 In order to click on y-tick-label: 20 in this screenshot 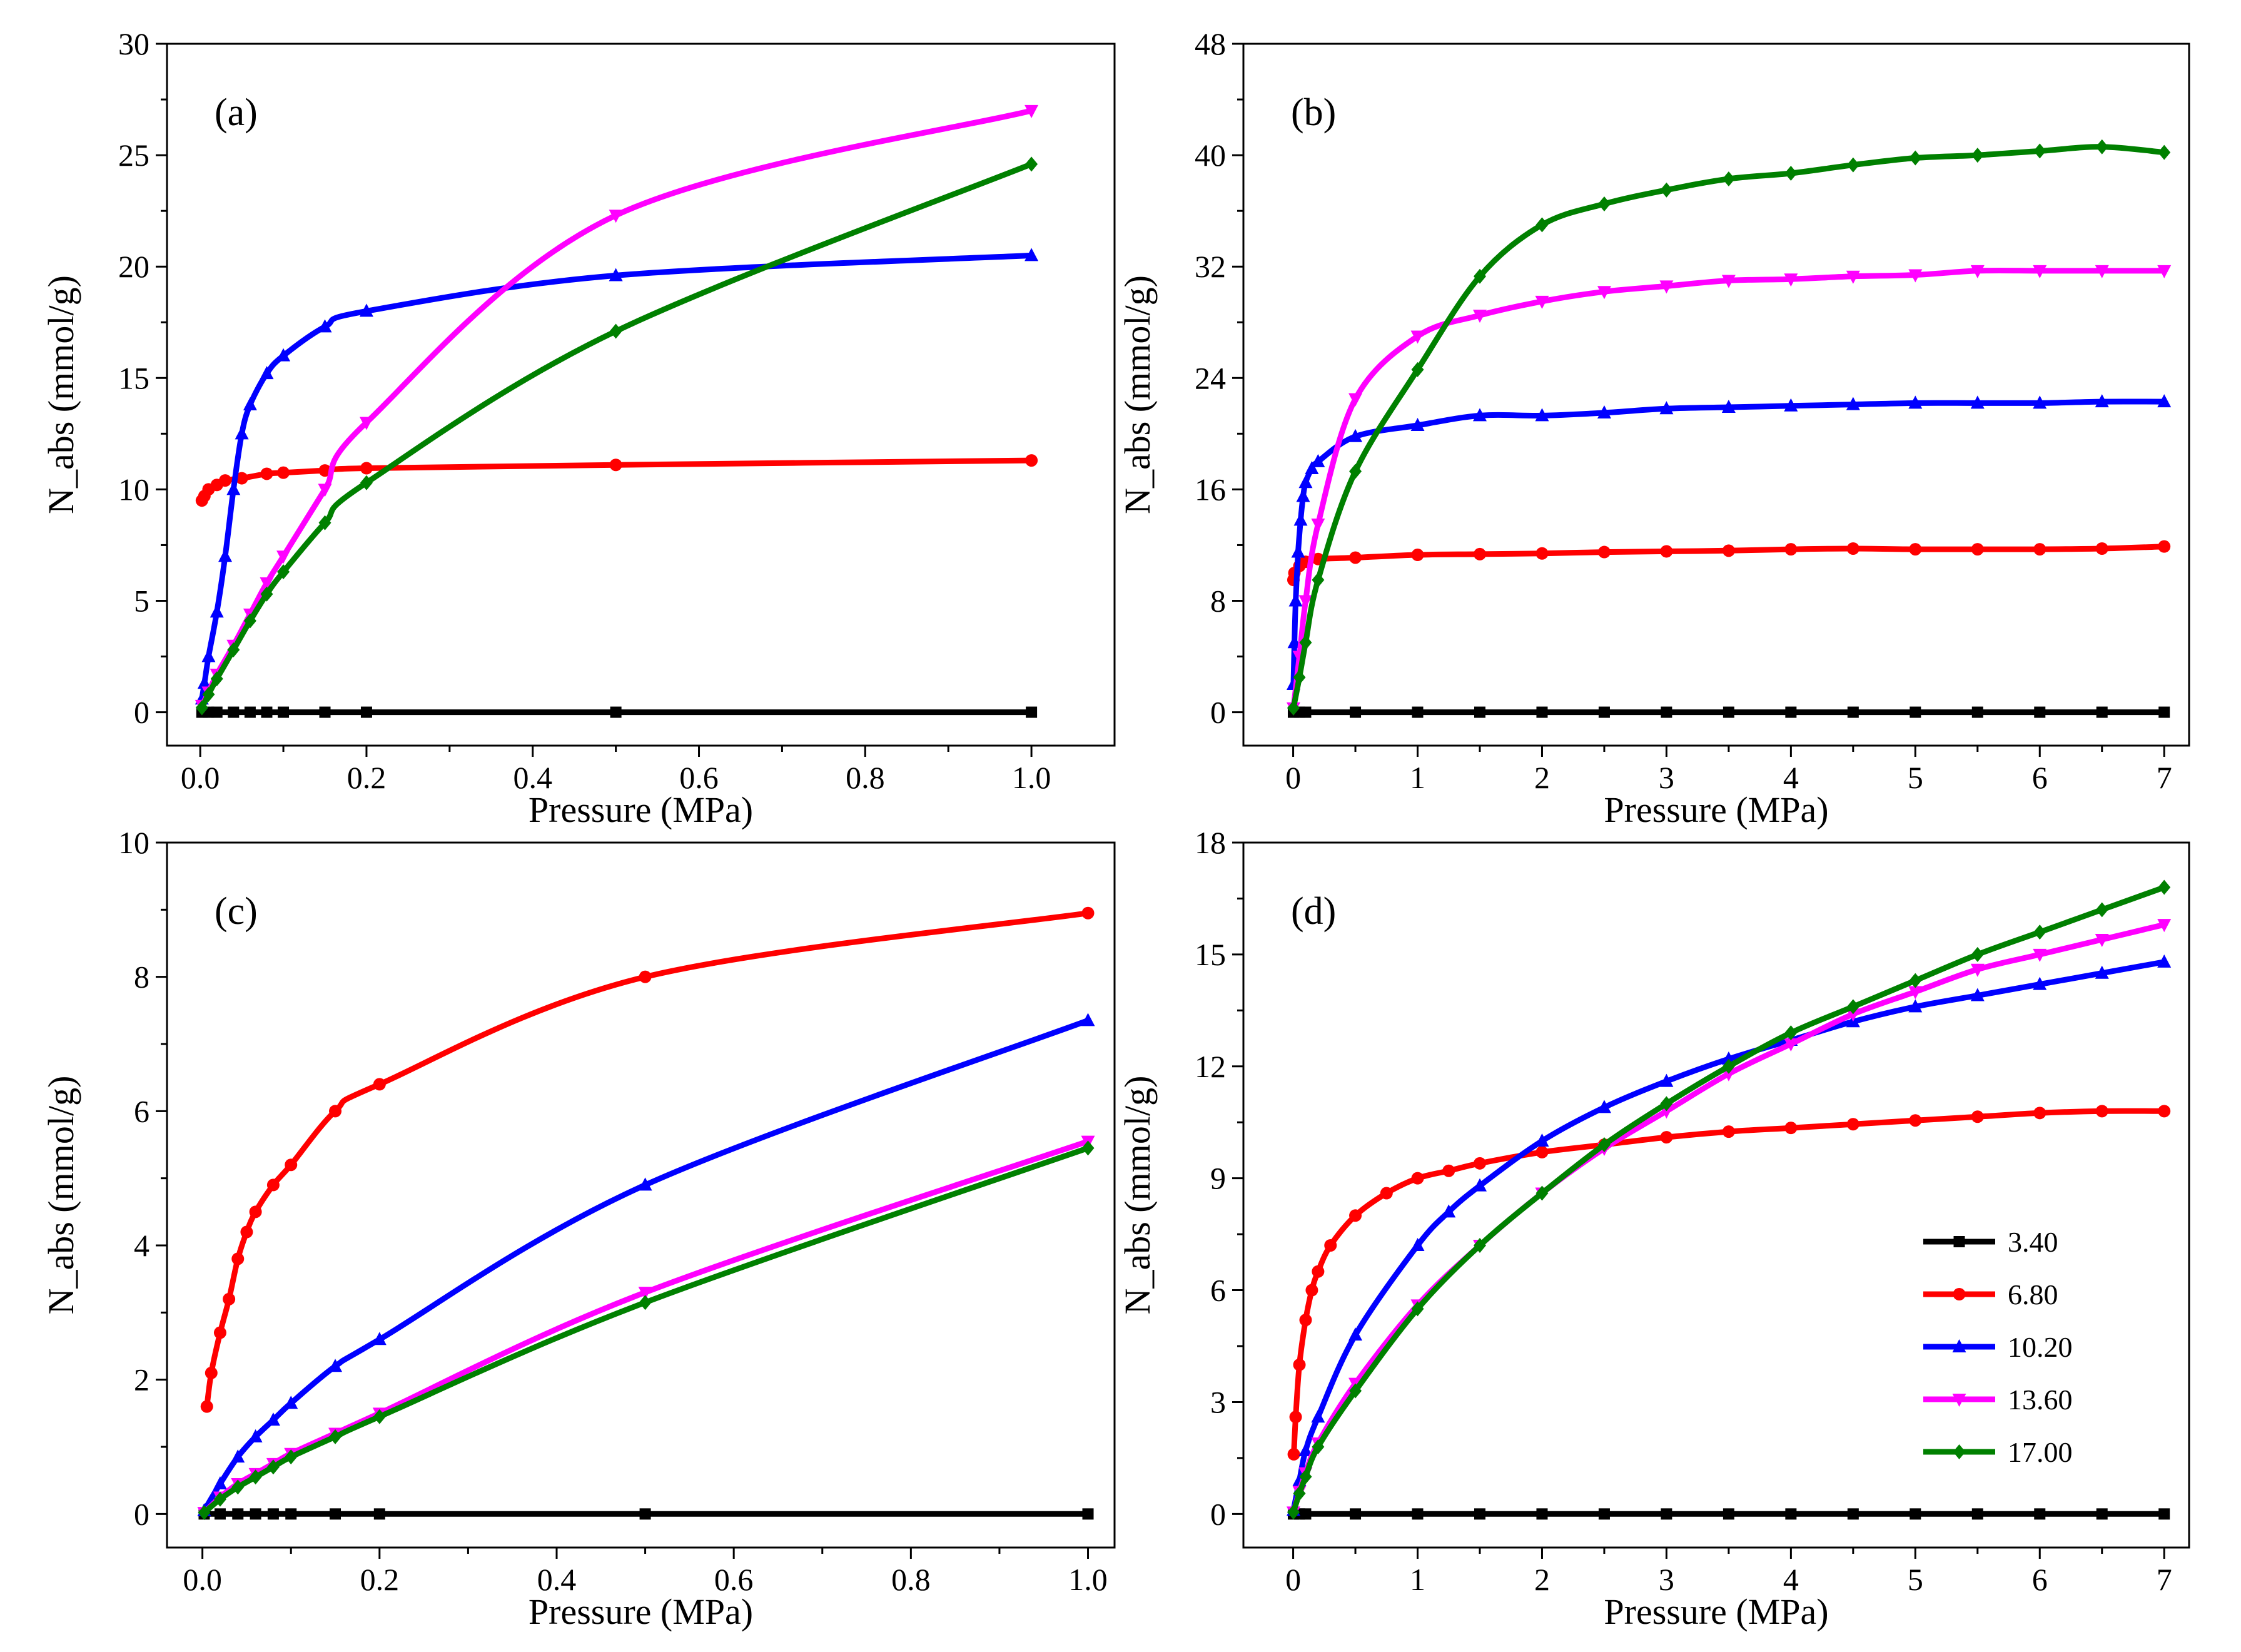, I will do `click(133, 267)`.